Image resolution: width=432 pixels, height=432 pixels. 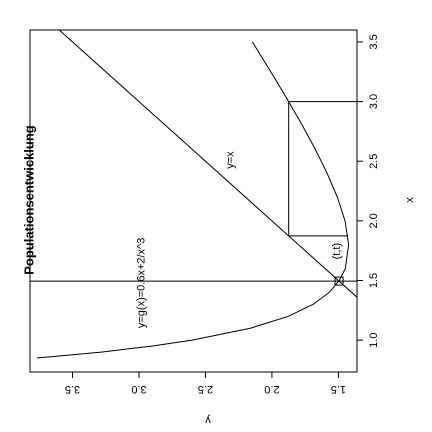 What do you see at coordinates (410, 200) in the screenshot?
I see `x-axis-label: x` at bounding box center [410, 200].